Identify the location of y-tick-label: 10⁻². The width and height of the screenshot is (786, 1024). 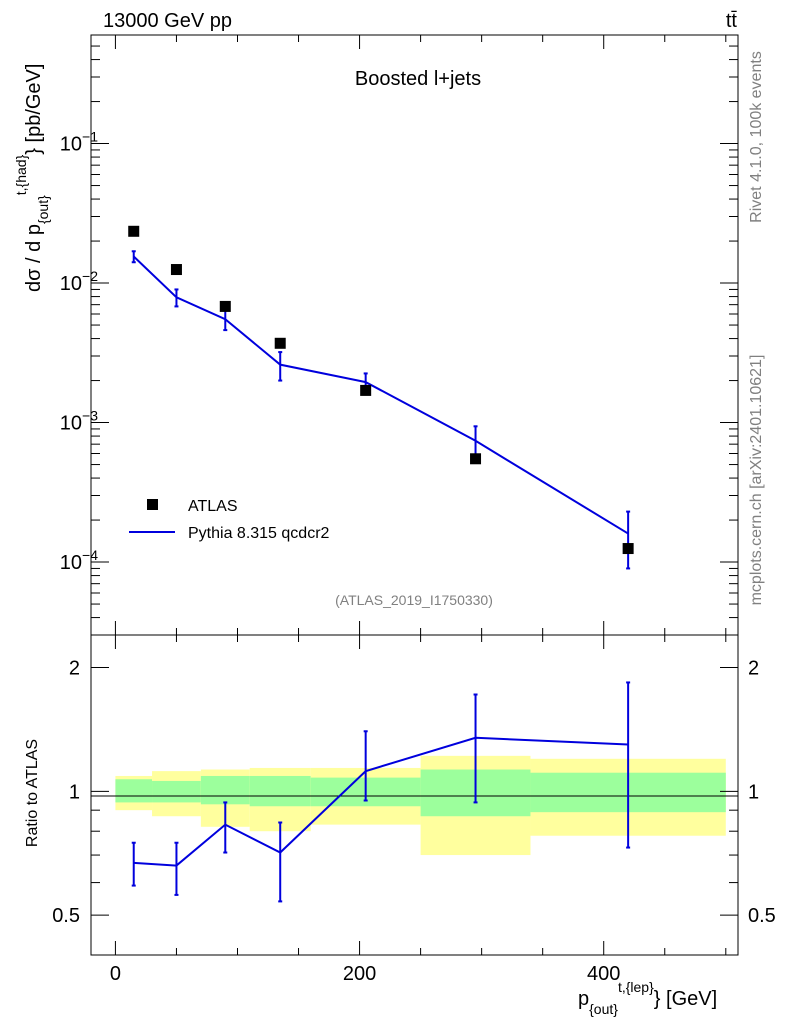
(79, 281).